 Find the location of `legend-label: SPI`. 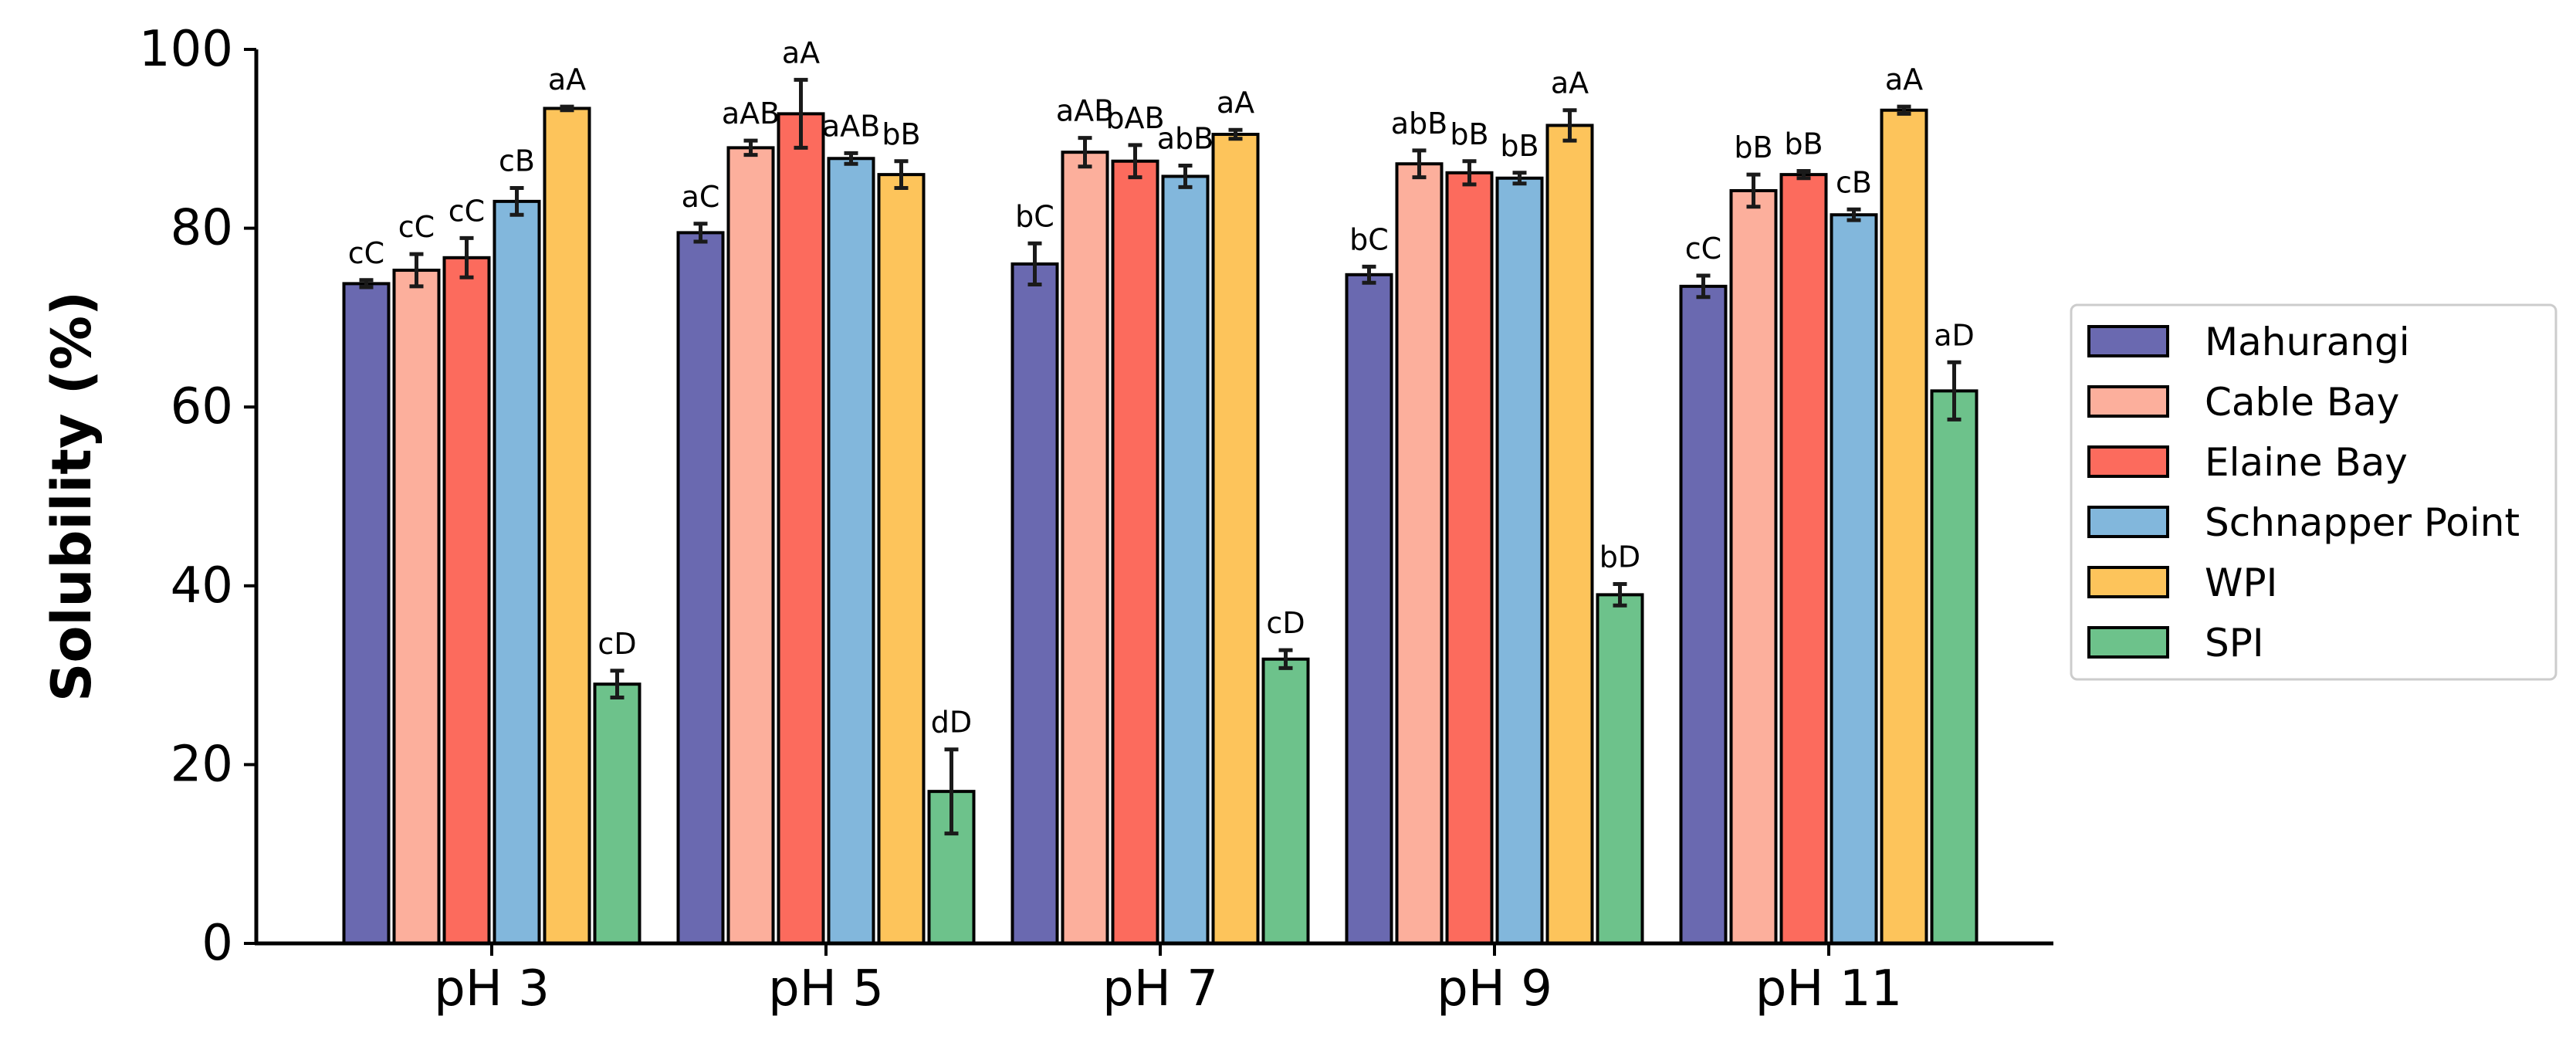

legend-label: SPI is located at coordinates (2235, 643).